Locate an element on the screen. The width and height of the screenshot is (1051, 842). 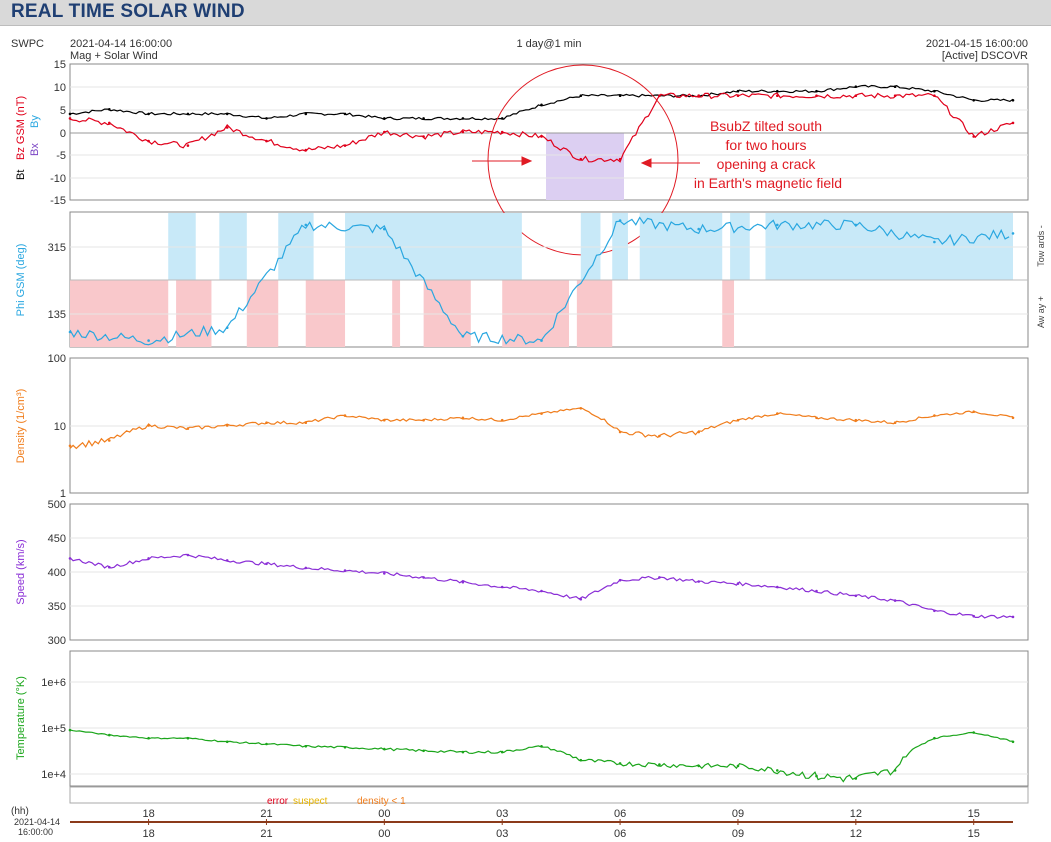
annotation-line: in Earth's magnetic field is located at coordinates (768, 183).